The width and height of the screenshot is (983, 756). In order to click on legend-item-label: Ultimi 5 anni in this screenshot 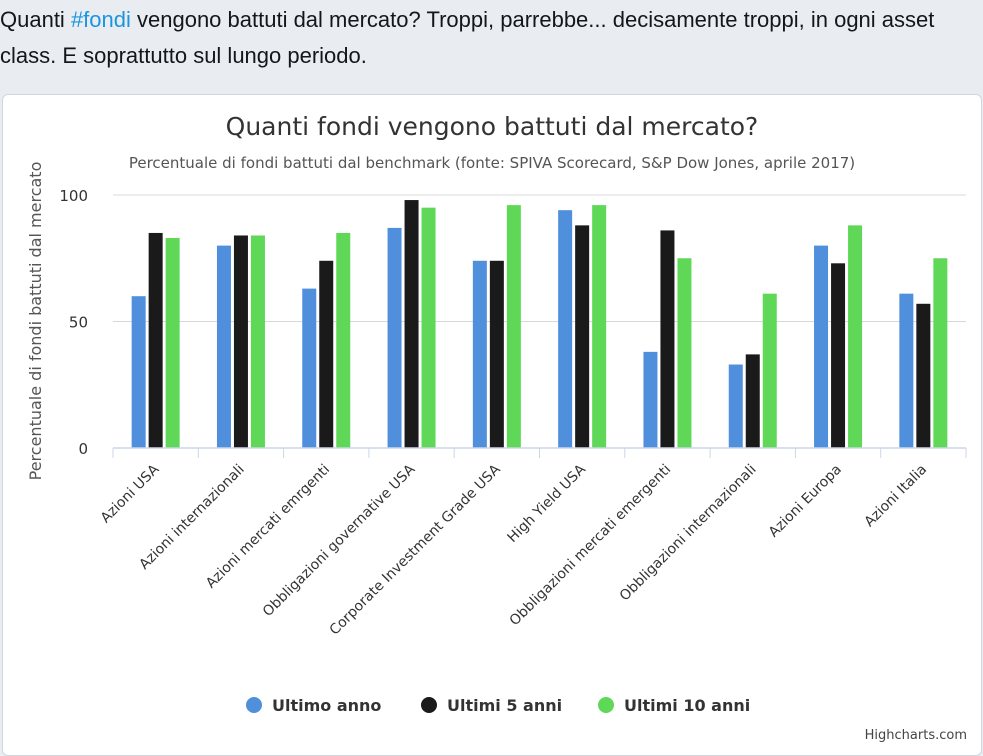, I will do `click(504, 705)`.